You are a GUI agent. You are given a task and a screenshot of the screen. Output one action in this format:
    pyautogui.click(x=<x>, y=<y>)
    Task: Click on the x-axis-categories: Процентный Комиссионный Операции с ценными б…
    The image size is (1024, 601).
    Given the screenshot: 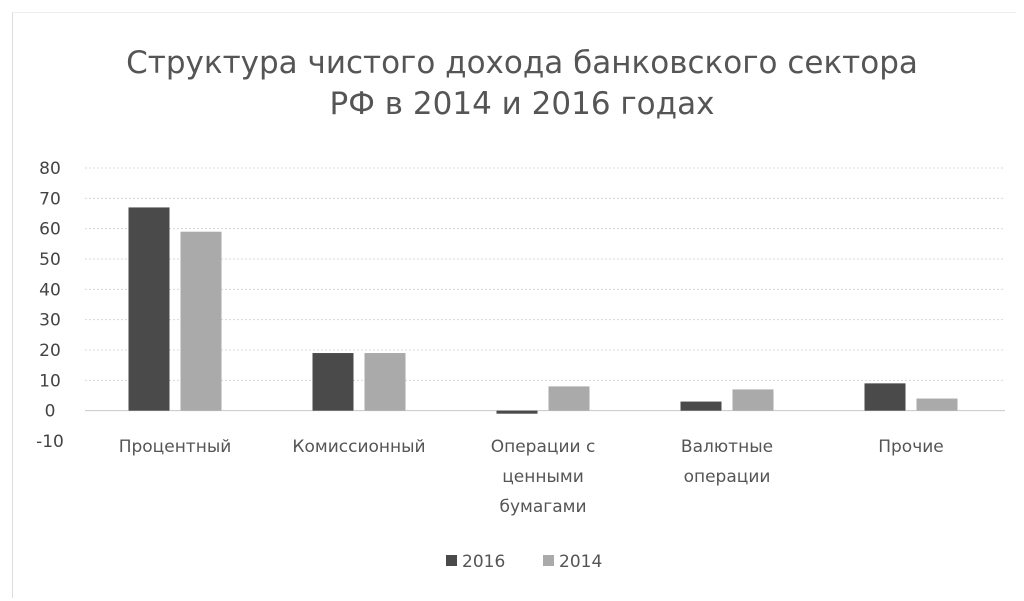 What is the action you would take?
    pyautogui.click(x=531, y=477)
    